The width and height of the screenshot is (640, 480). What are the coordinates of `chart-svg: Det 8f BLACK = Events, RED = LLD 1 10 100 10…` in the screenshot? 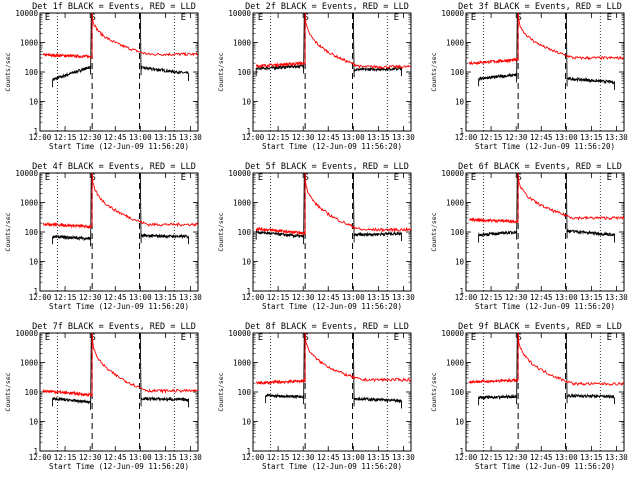 It's located at (316, 396).